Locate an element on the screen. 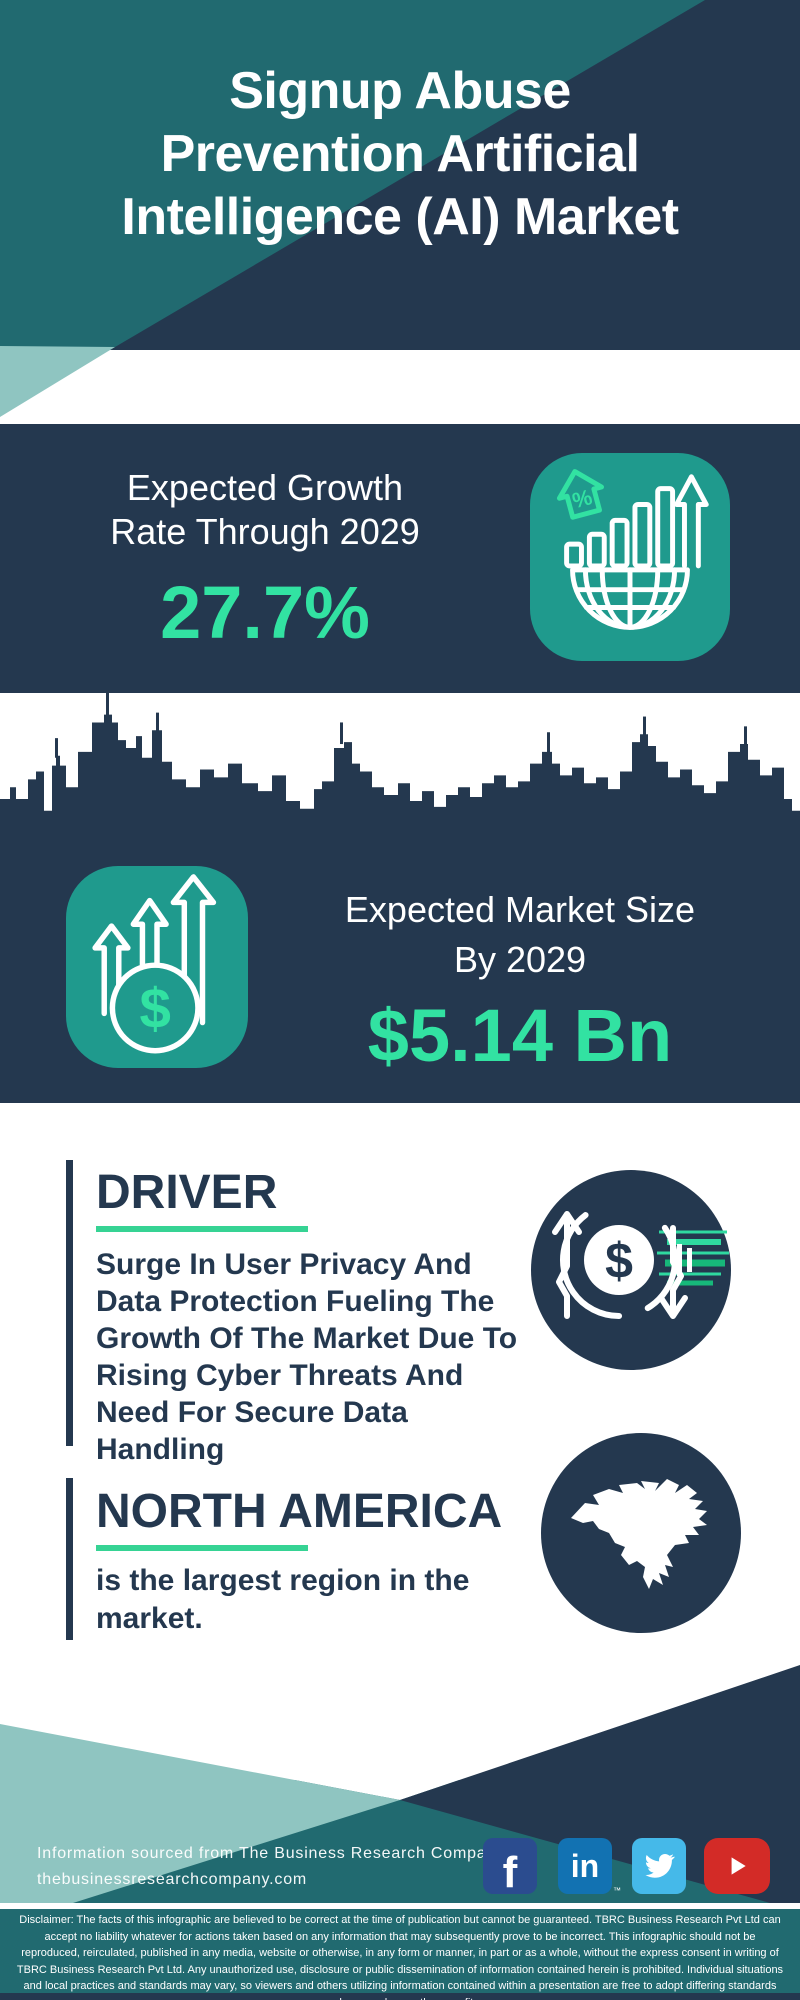 This screenshot has width=800, height=2000. linkedin-trademark: ™ is located at coordinates (617, 1890).